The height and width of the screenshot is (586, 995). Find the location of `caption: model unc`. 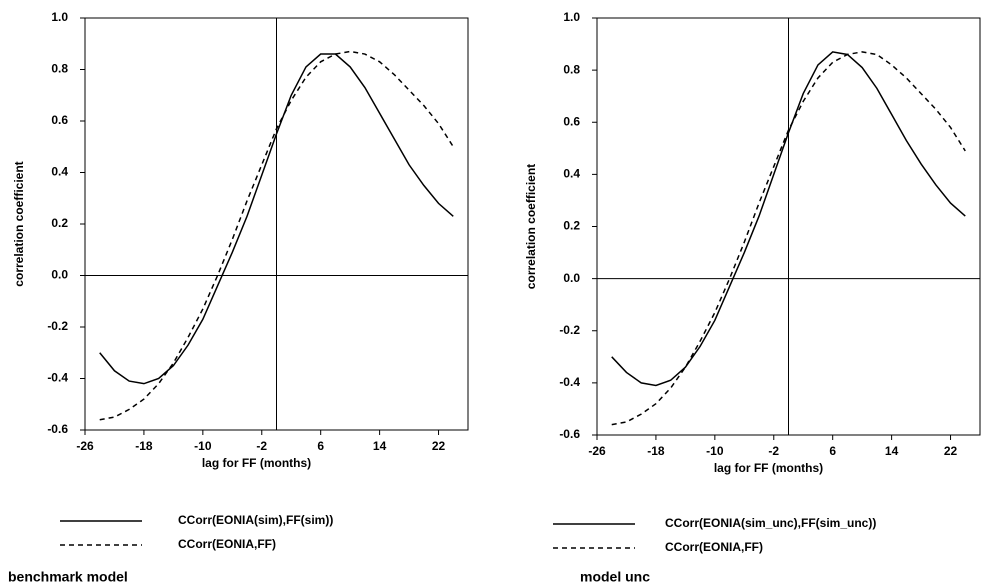

caption: model unc is located at coordinates (615, 577).